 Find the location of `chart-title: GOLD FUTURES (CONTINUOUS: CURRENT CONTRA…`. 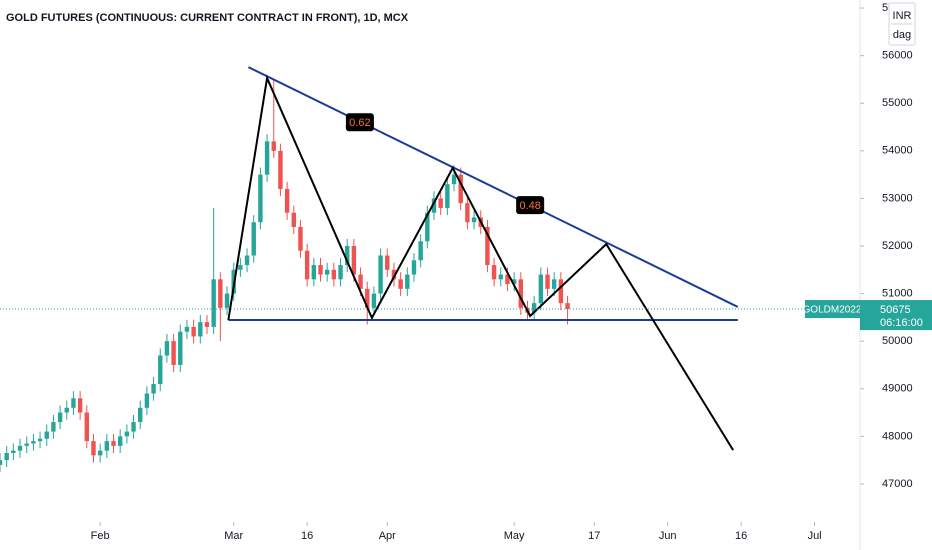

chart-title: GOLD FUTURES (CONTINUOUS: CURRENT CONTRA… is located at coordinates (207, 18).